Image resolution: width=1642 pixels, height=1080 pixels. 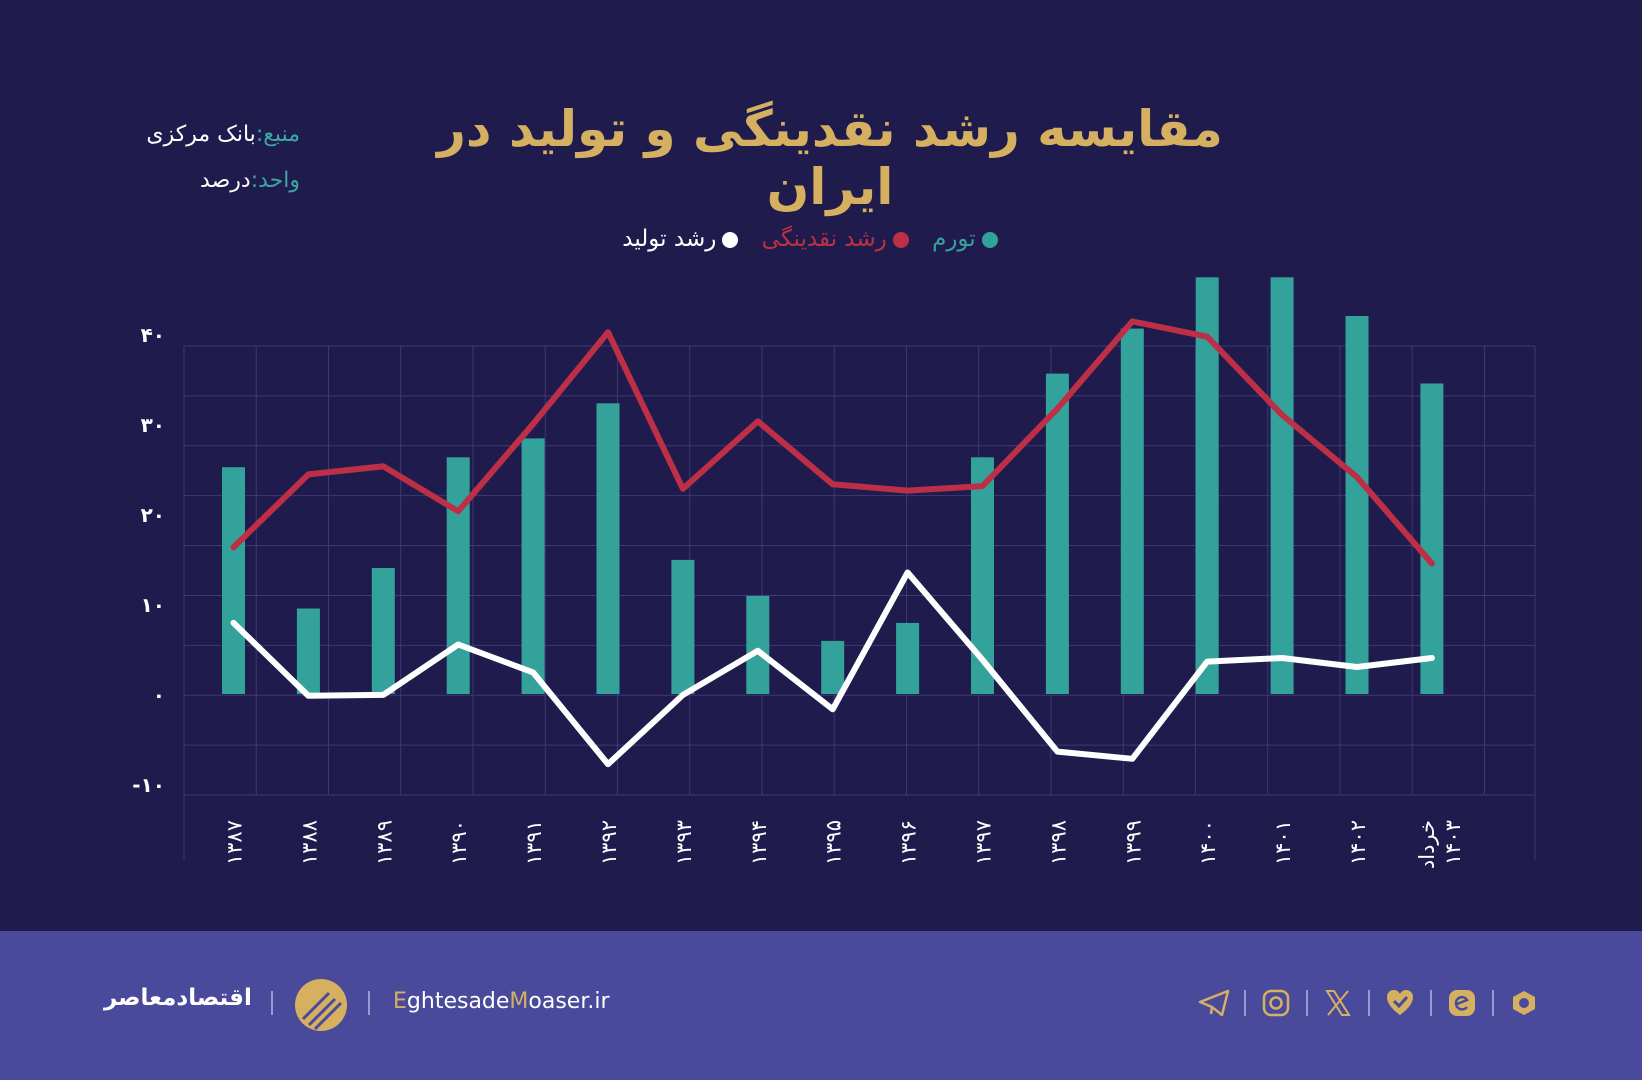 I want to click on legend-item-liquidity: رشد نقدینگی, so click(x=835, y=239).